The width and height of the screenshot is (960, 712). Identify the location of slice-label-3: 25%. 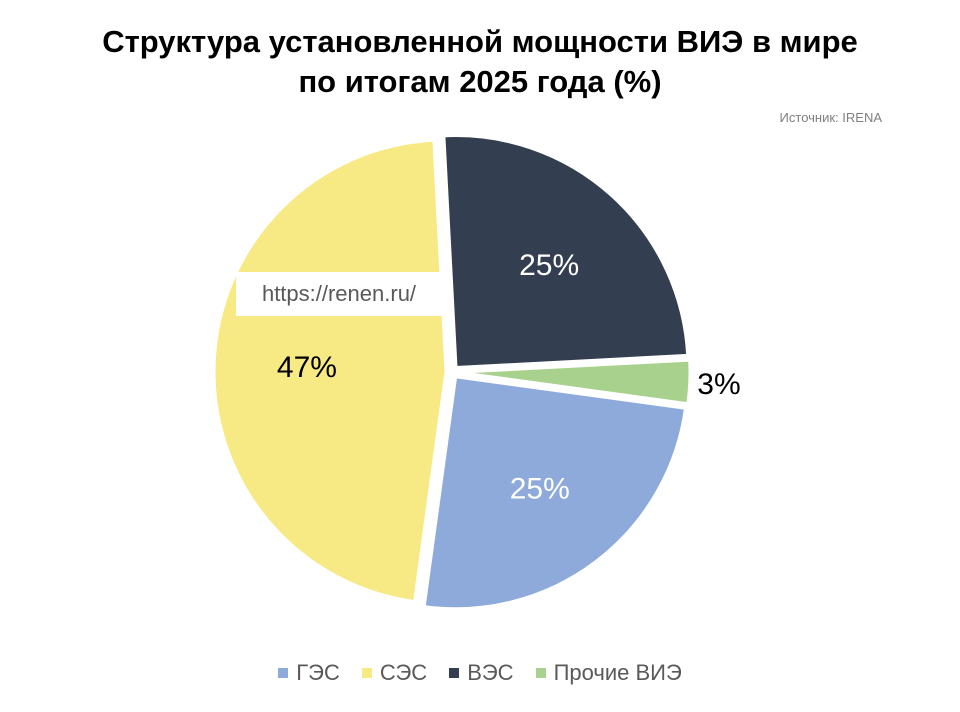
(549, 265).